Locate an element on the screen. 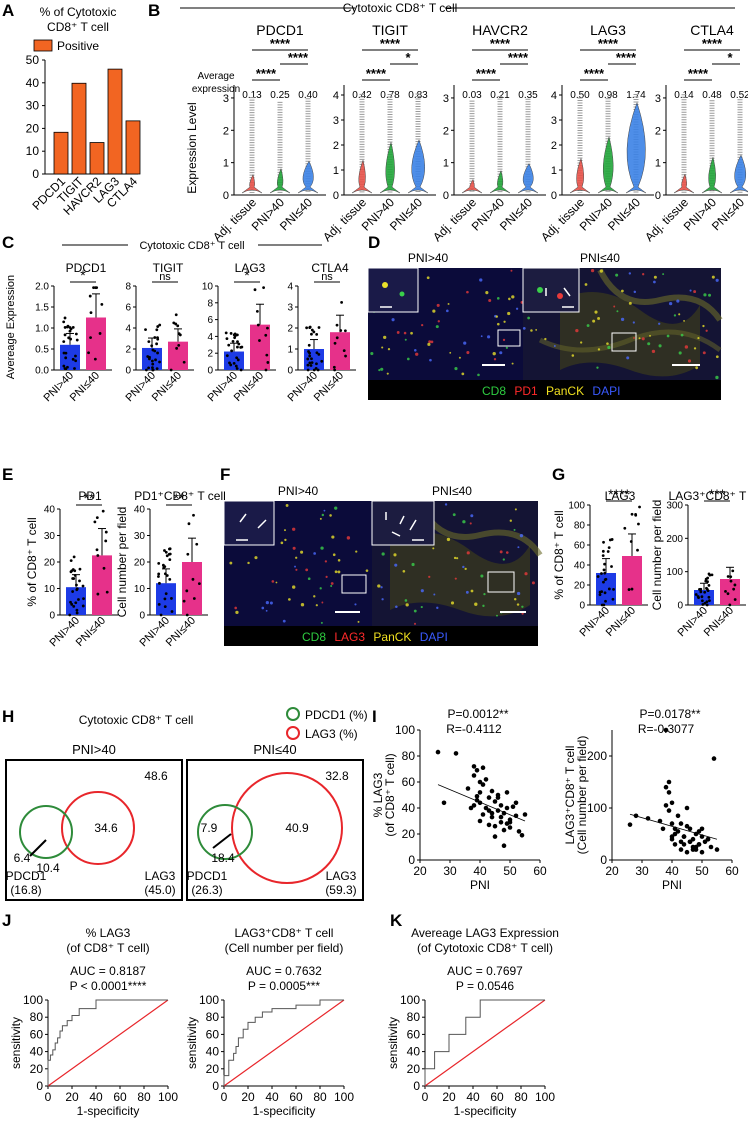 The image size is (748, 1130). fit-line is located at coordinates (481, 803).